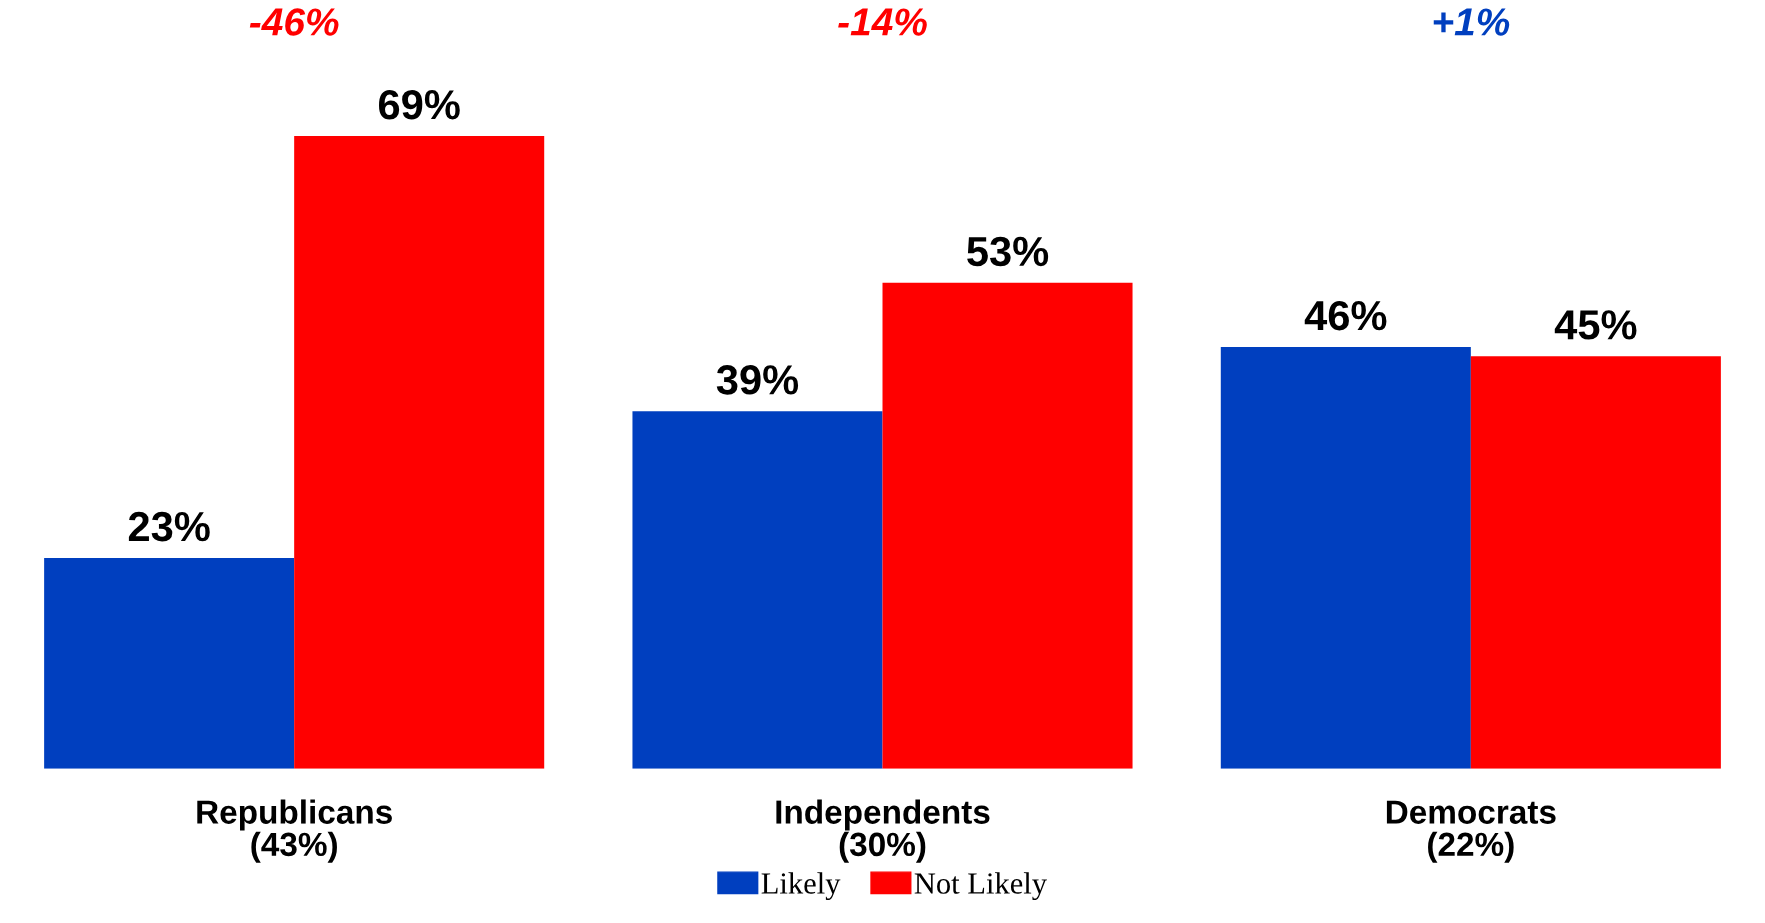  I want to click on legend-label: Not Likely, so click(980, 886).